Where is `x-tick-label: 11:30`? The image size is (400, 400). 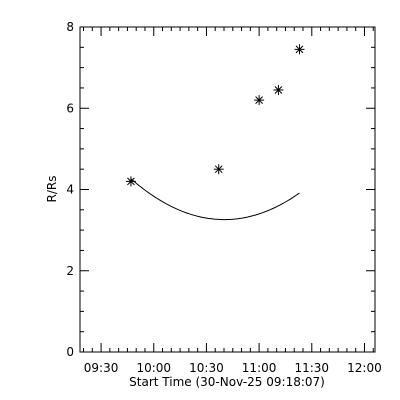
x-tick-label: 11:30 is located at coordinates (311, 368).